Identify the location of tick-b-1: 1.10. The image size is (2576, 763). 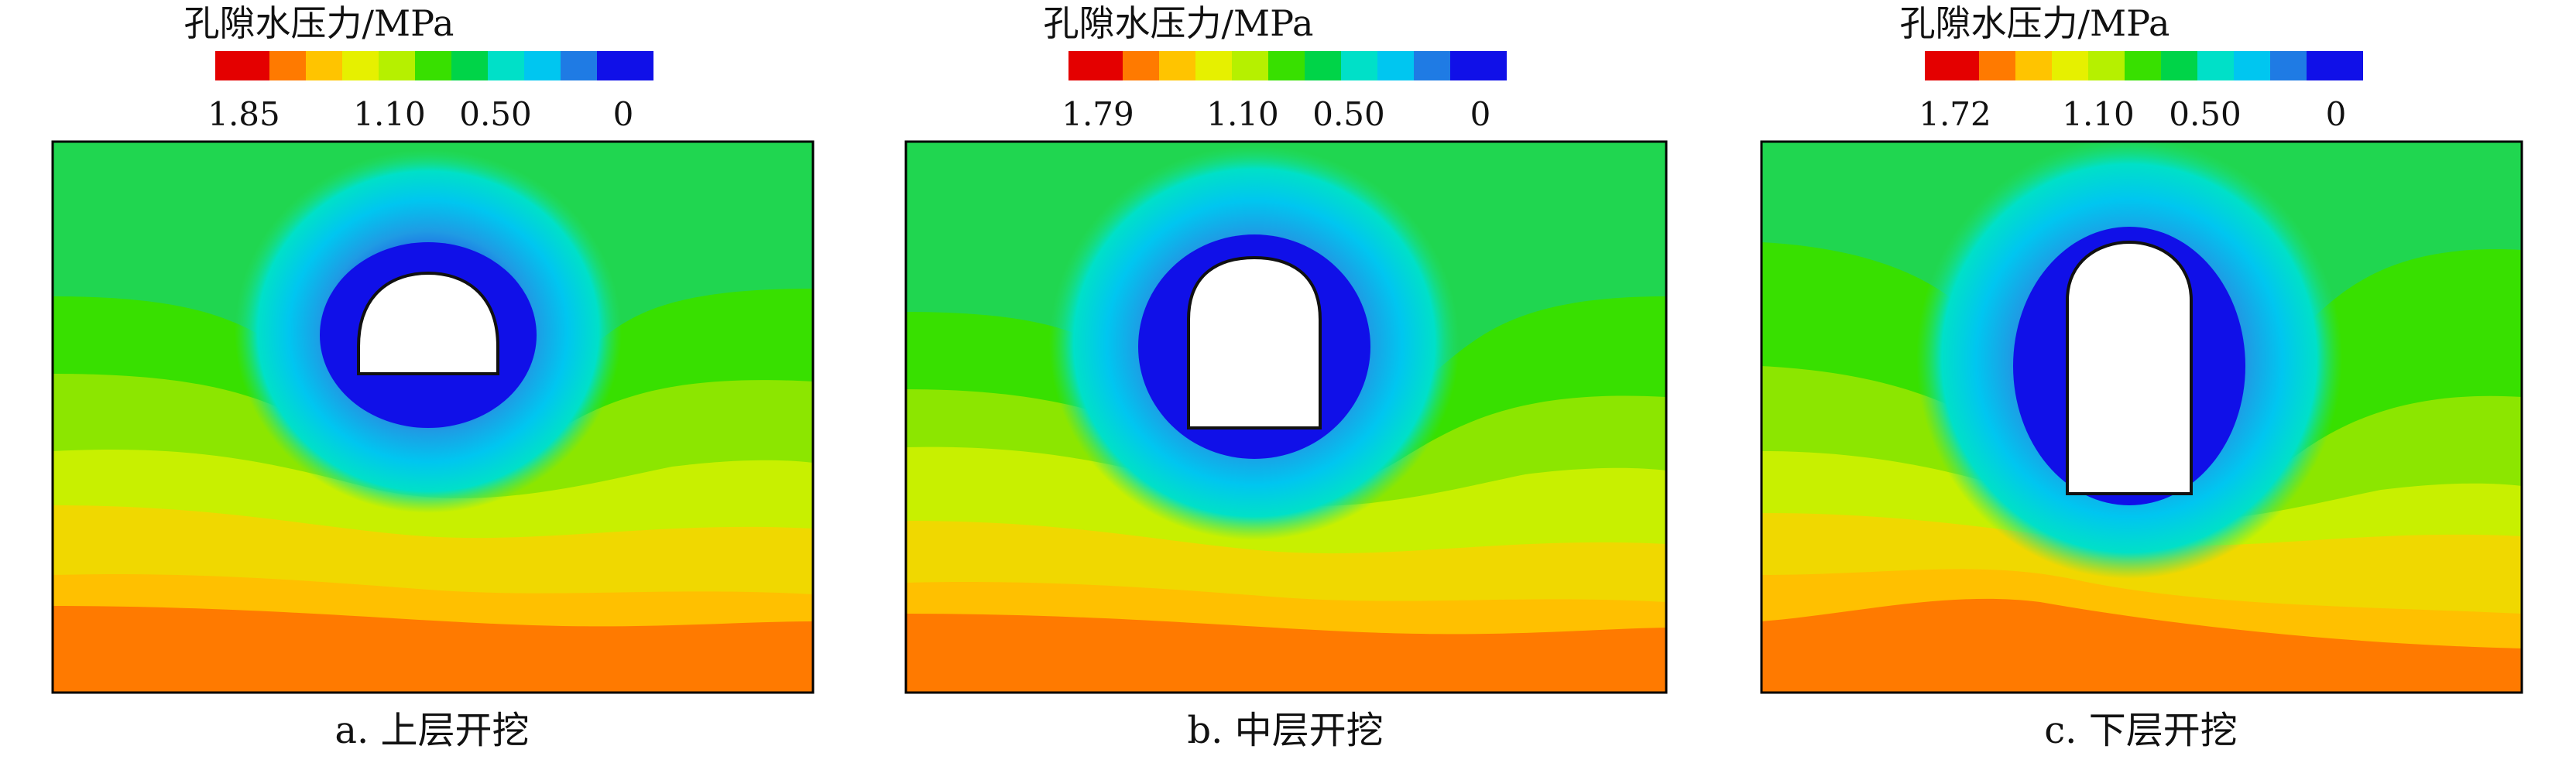
(1242, 114).